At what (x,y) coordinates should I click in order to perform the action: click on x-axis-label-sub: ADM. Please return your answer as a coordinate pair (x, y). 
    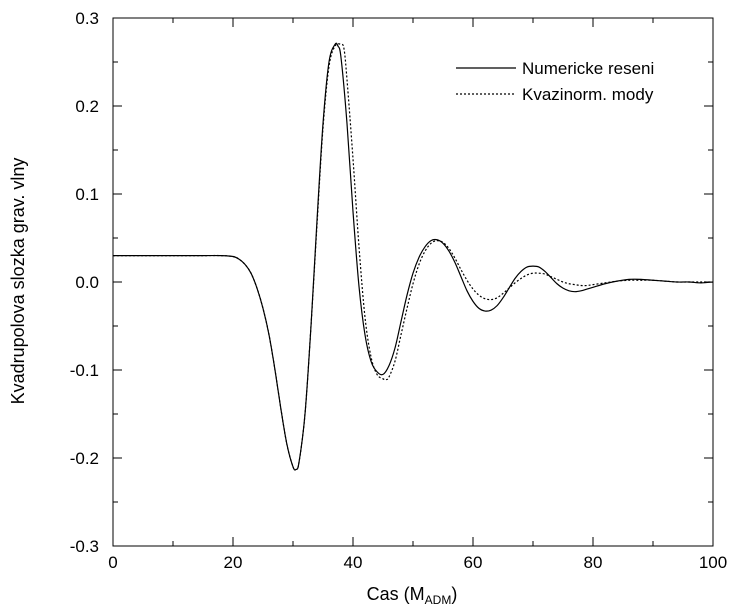
    Looking at the image, I should click on (438, 599).